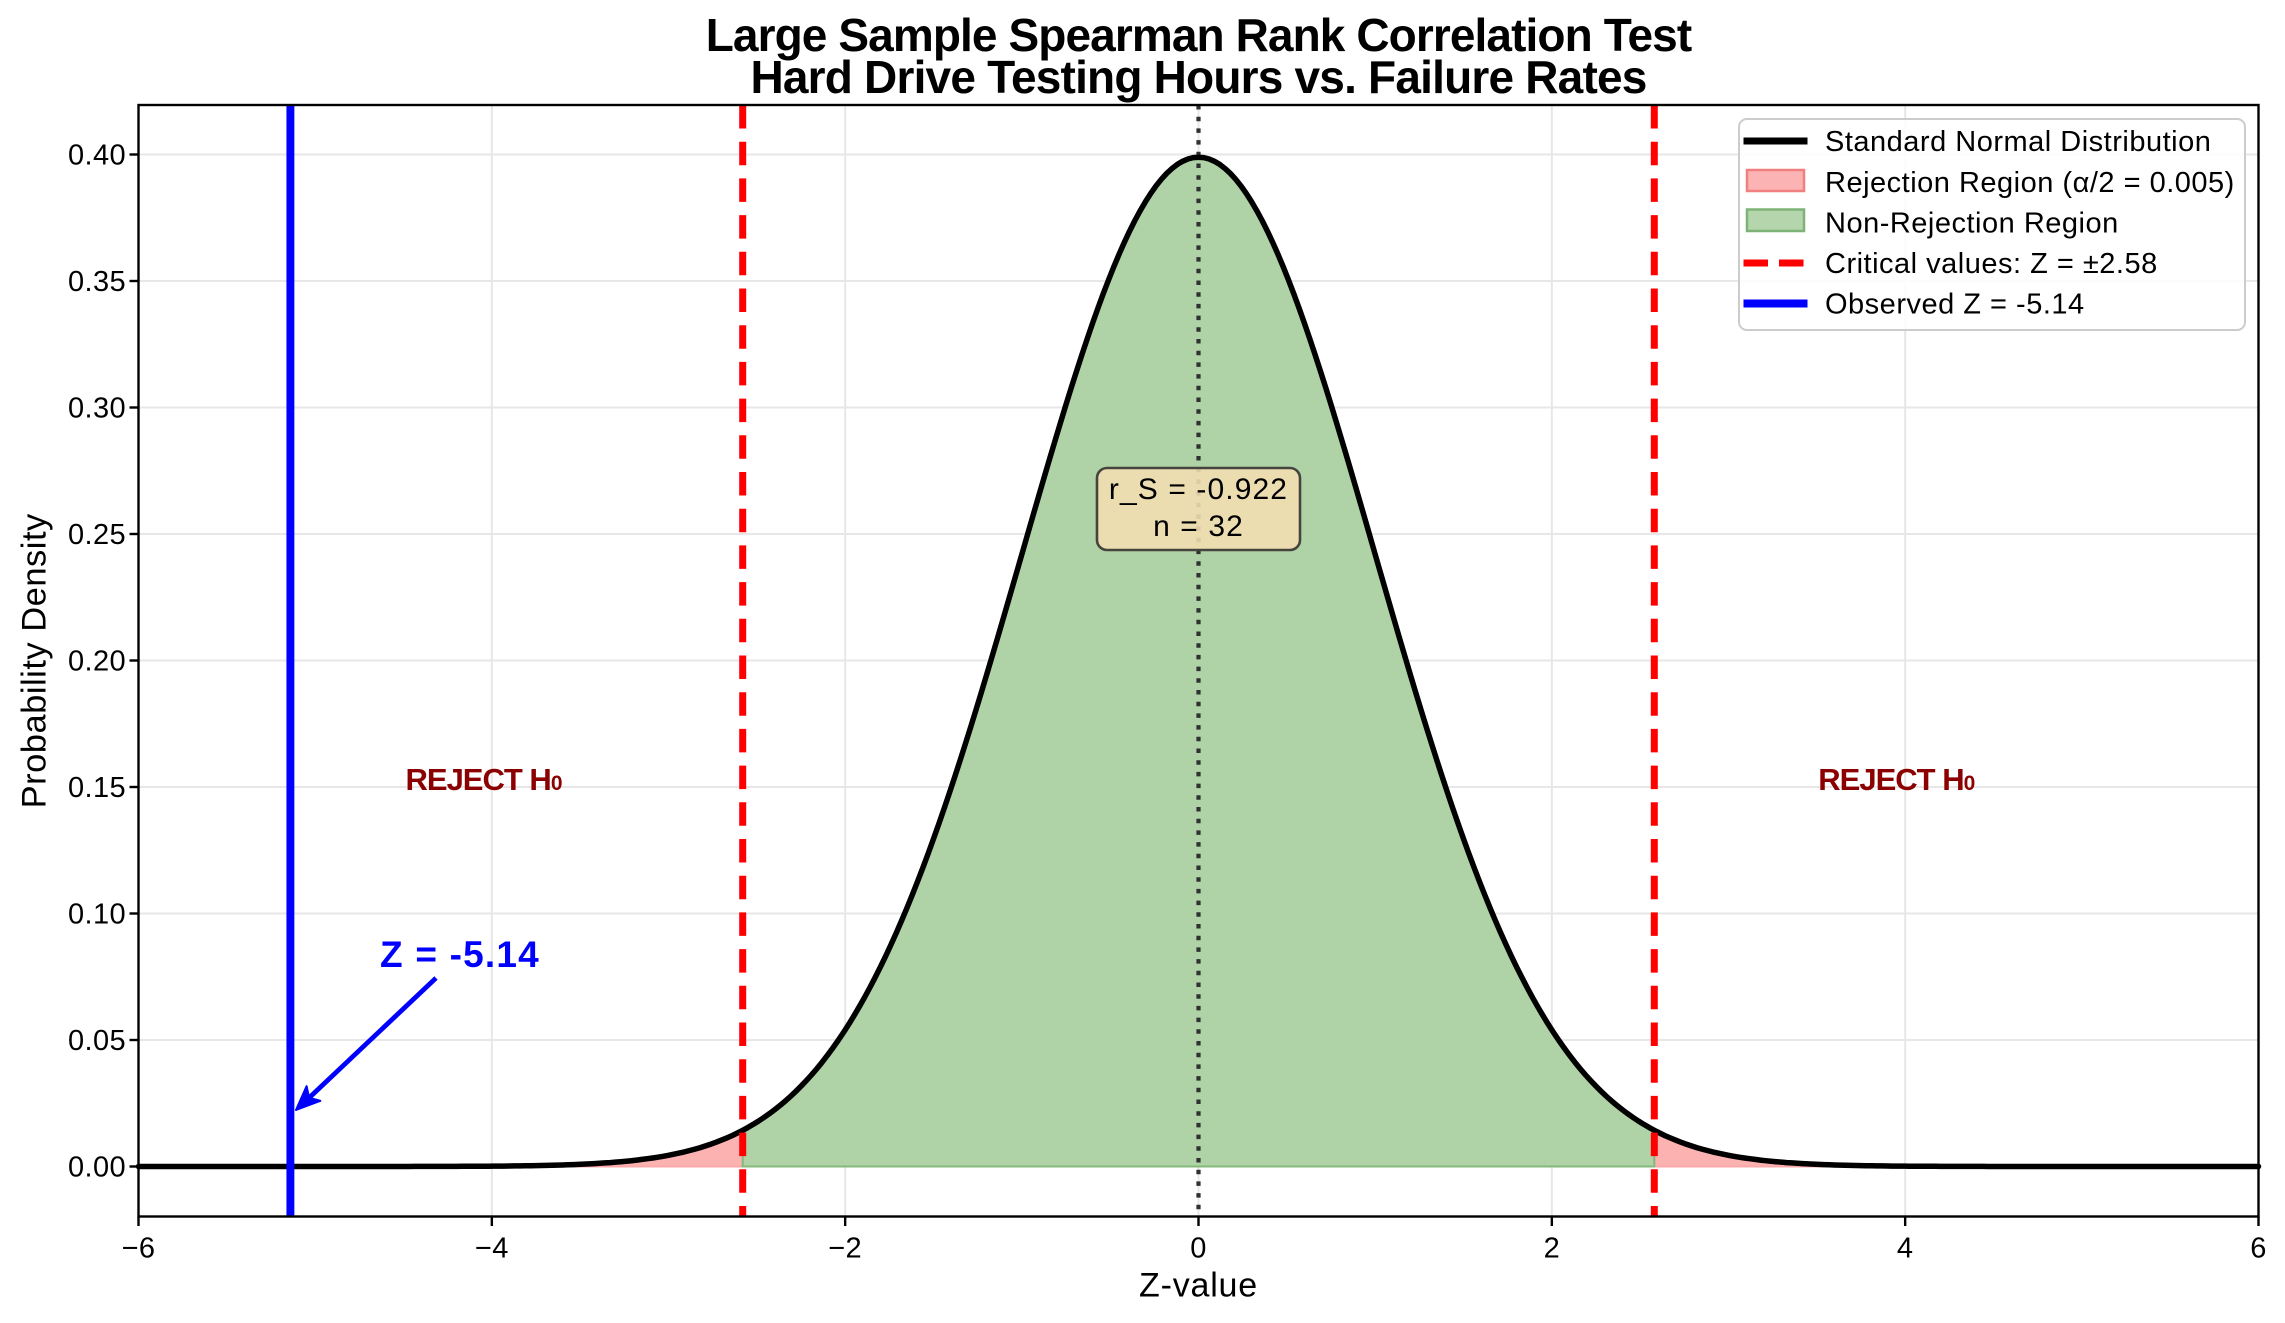 This screenshot has height=1323, width=2285. What do you see at coordinates (1991, 264) in the screenshot?
I see `svg-text: Critical values: Z = ±2.58` at bounding box center [1991, 264].